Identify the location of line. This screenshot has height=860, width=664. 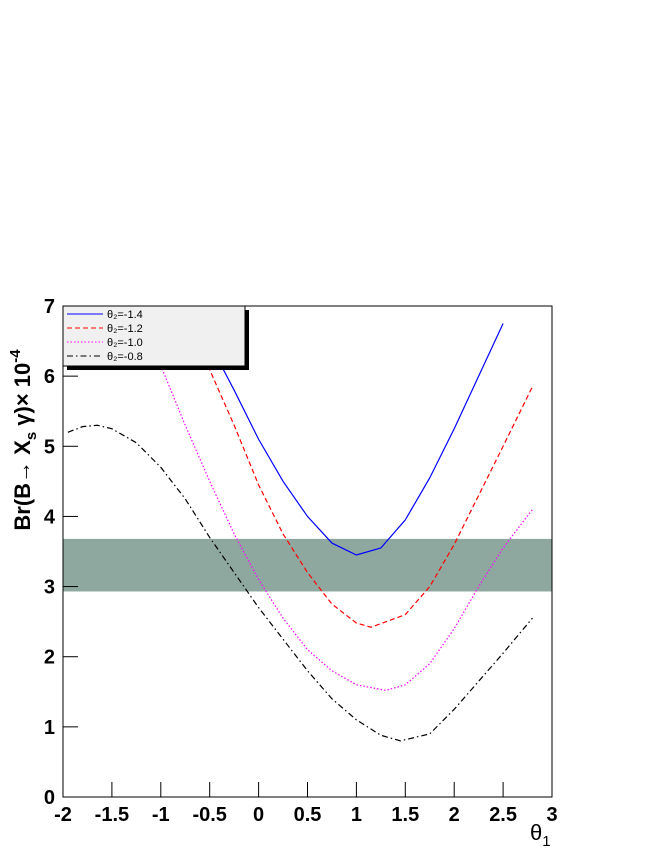
(354, 439).